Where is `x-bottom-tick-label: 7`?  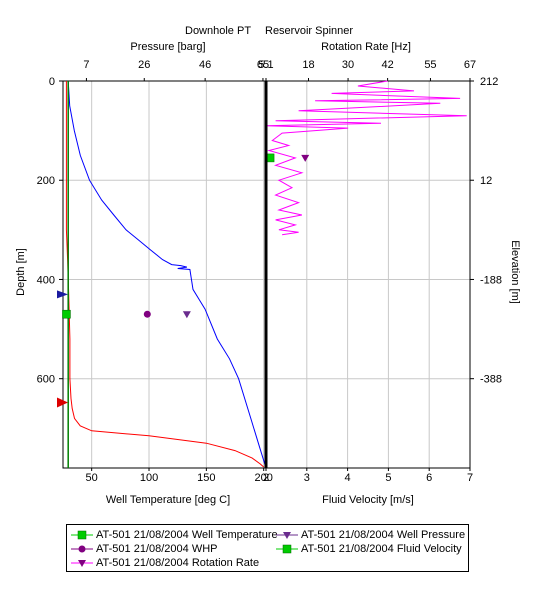
x-bottom-tick-label: 7 is located at coordinates (470, 478).